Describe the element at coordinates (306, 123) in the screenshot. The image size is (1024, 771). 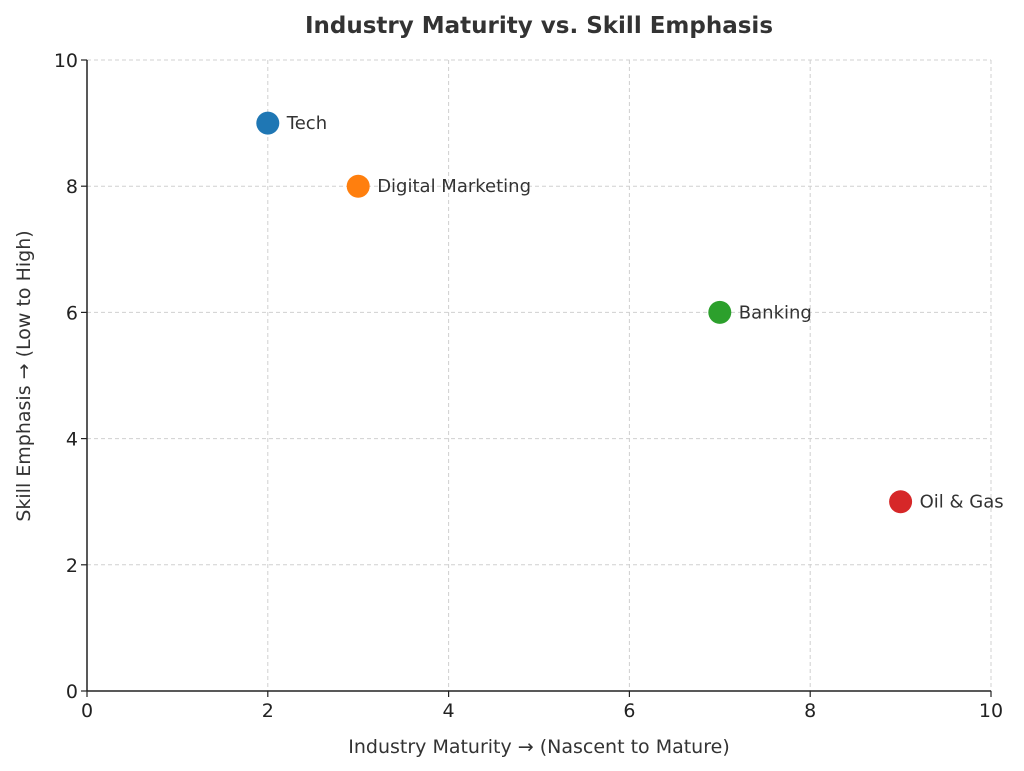
I see `point-label: Tech` at that location.